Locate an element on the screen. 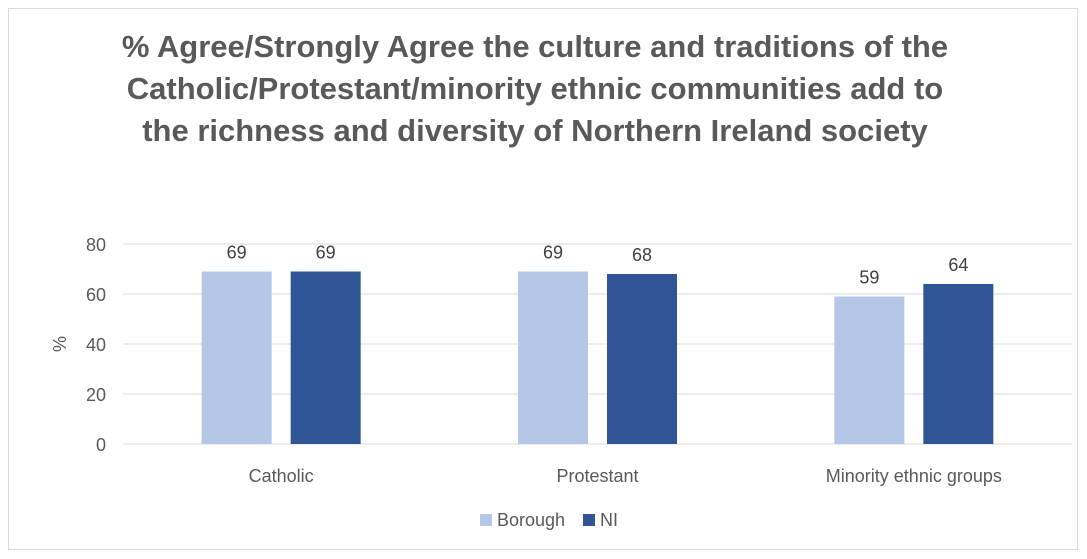  y-tick-label-40: 40 is located at coordinates (96, 345).